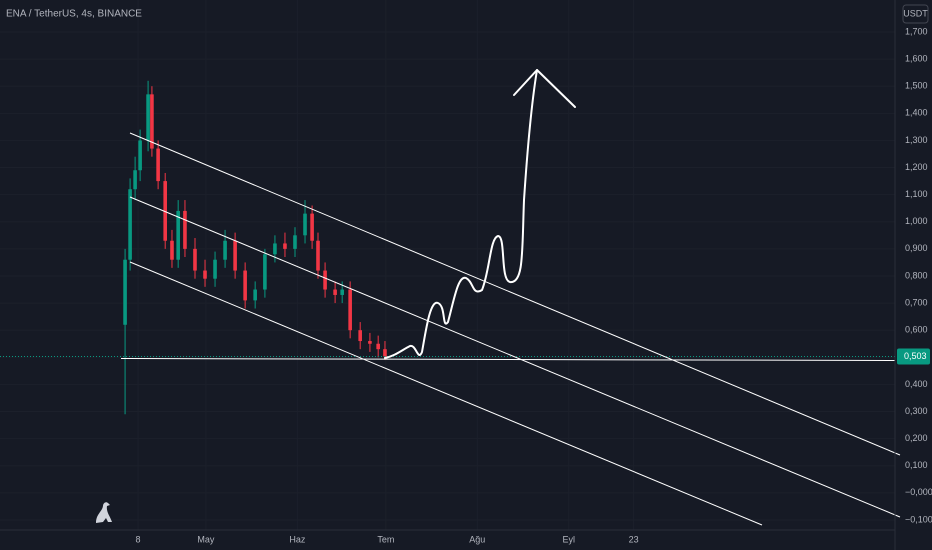  I want to click on last-price-box, so click(913, 356).